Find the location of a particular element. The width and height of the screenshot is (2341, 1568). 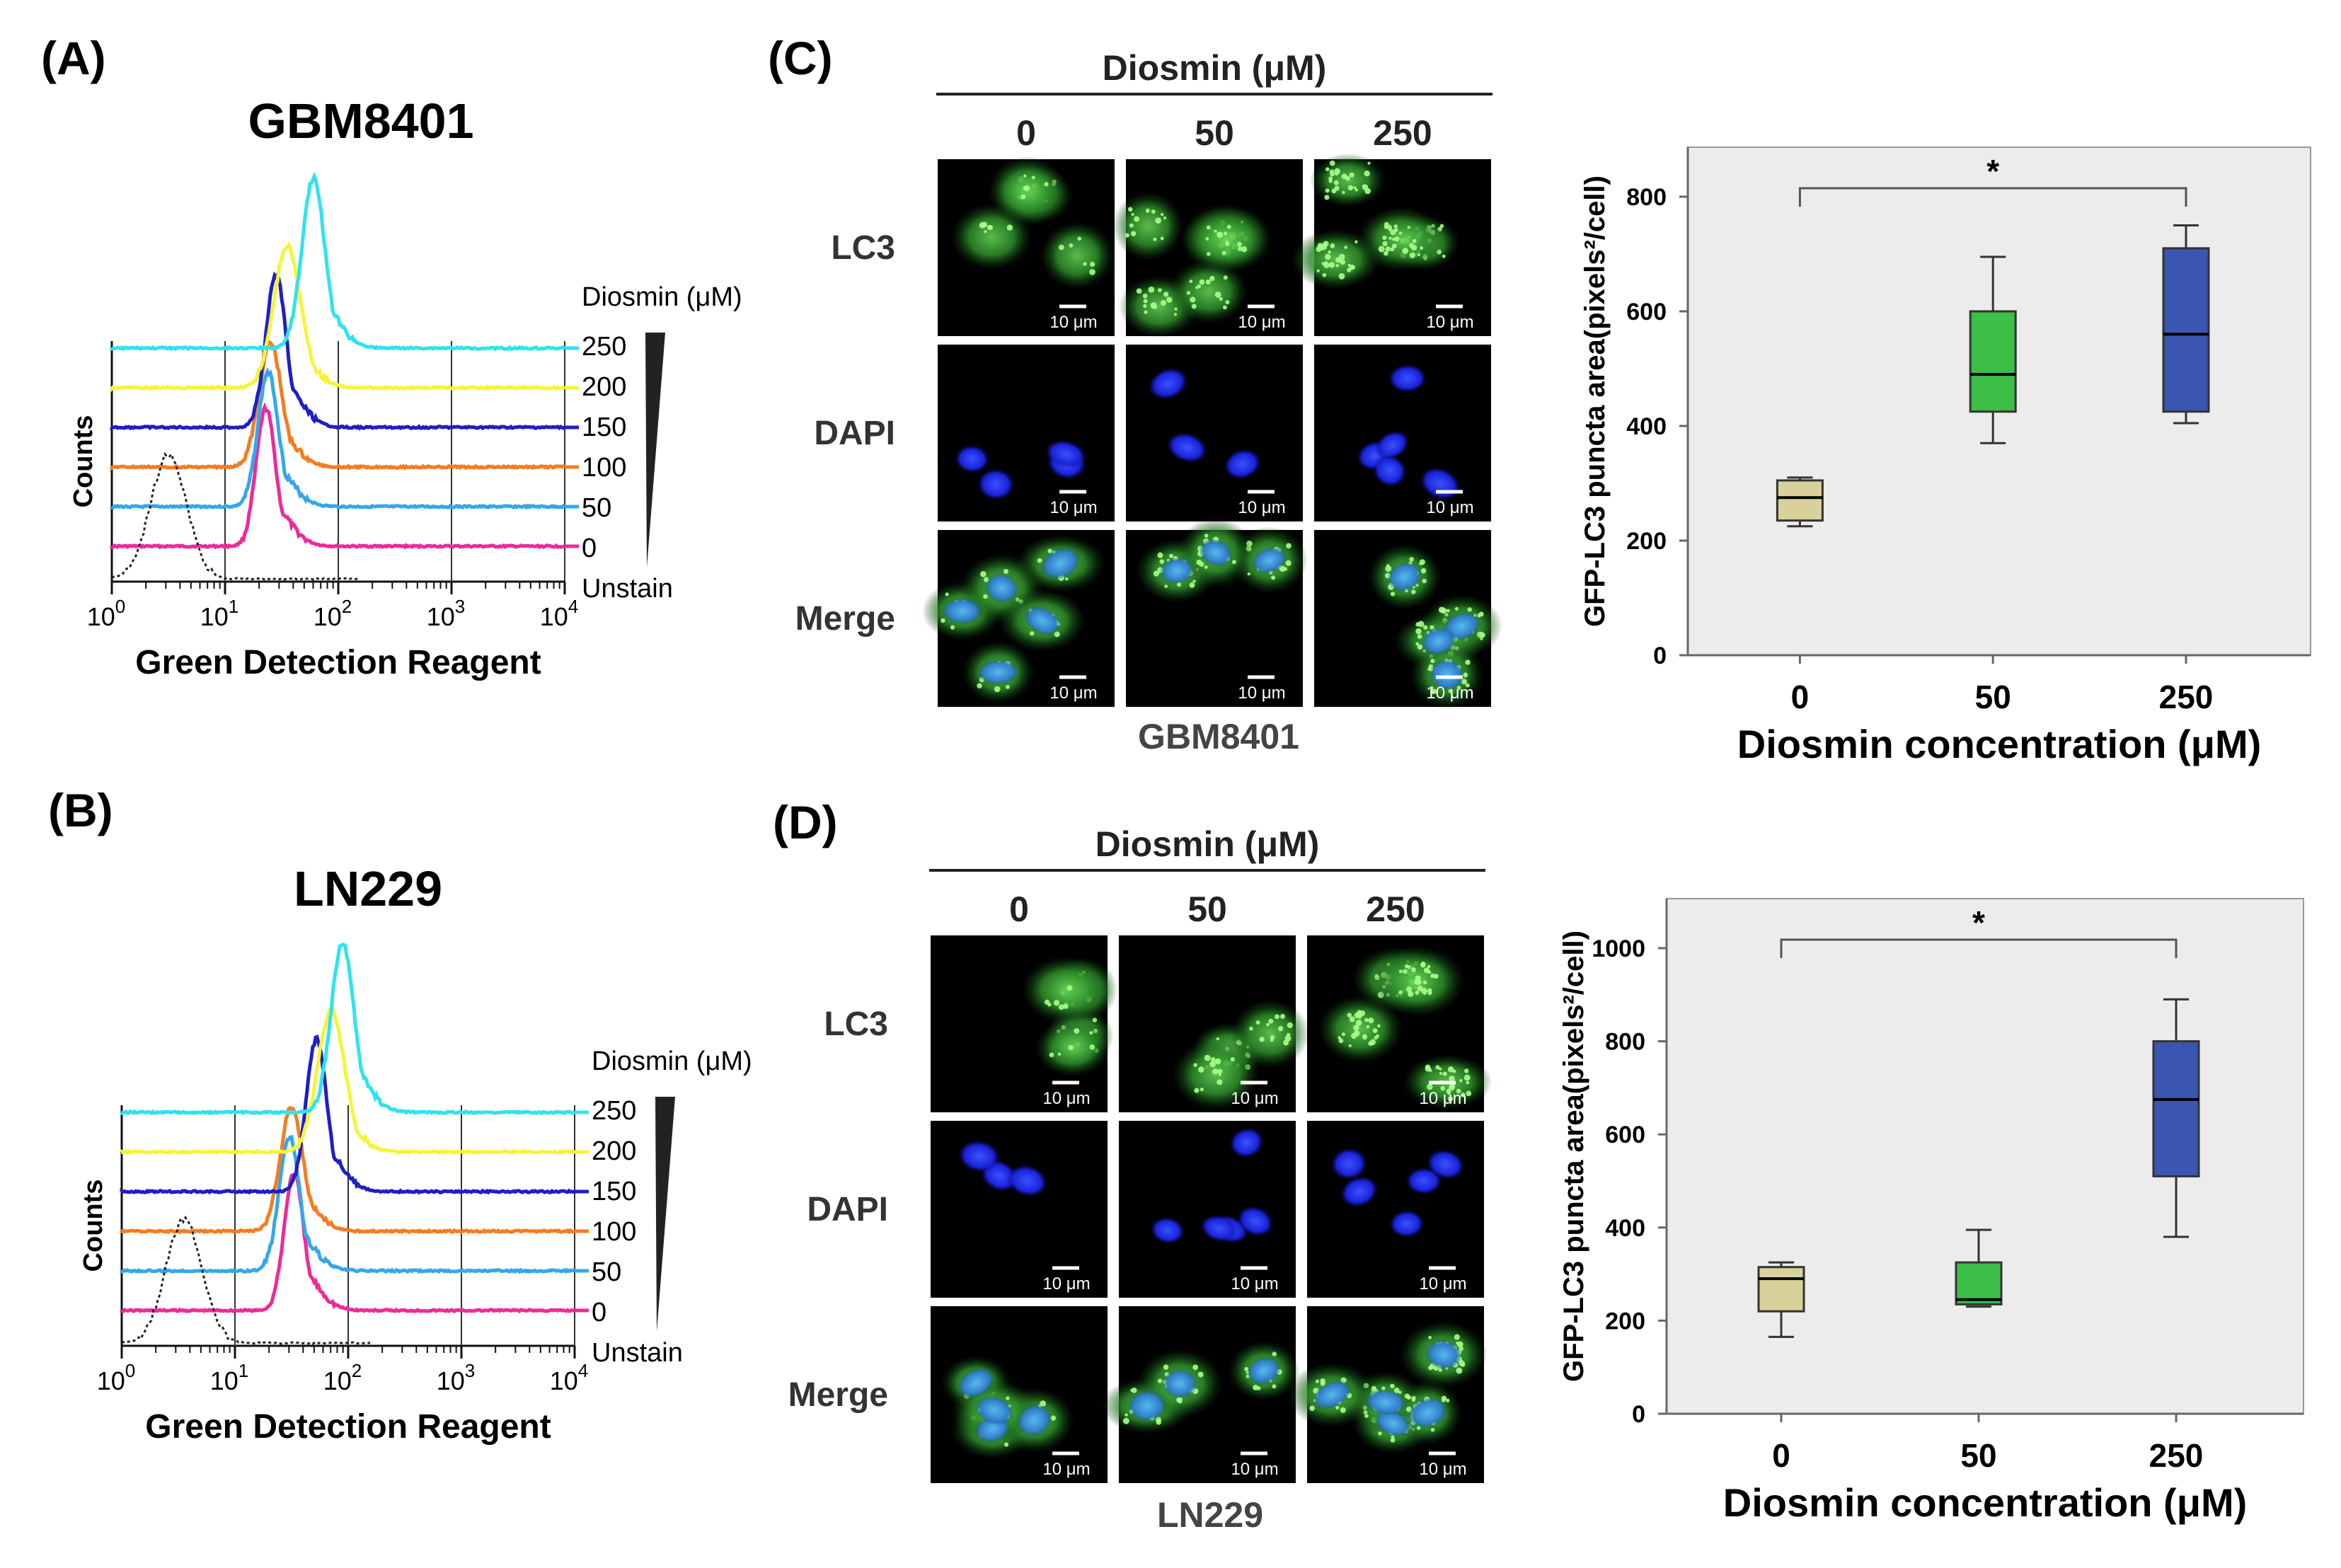

micrograph-lc3-0: 10 μm is located at coordinates (1026, 246).